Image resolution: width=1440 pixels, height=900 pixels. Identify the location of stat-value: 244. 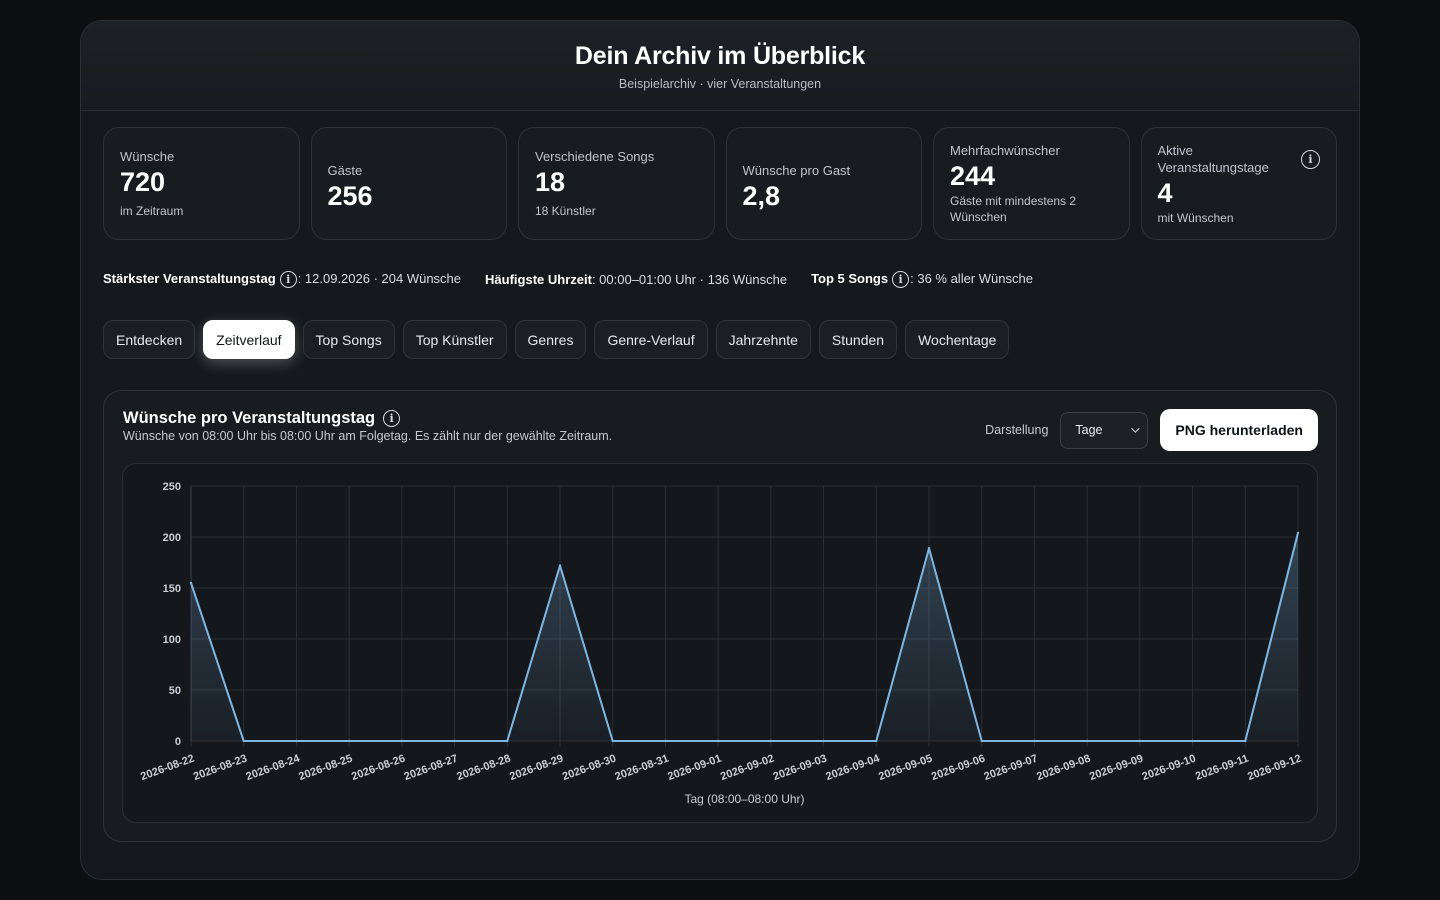
(973, 176).